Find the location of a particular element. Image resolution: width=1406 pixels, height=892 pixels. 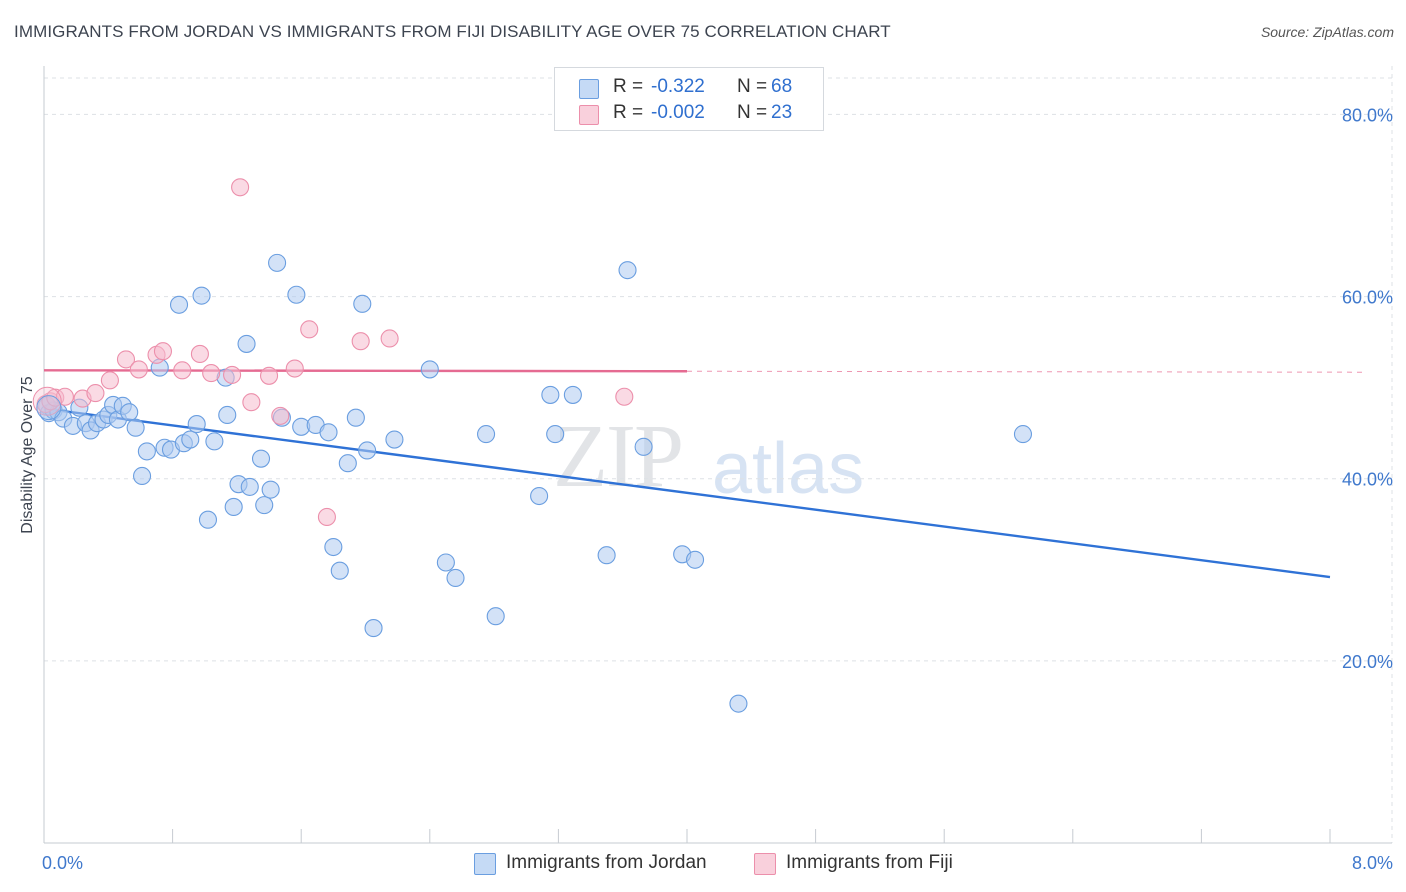

y-tick-label: 80.0% is located at coordinates (1367, 115).